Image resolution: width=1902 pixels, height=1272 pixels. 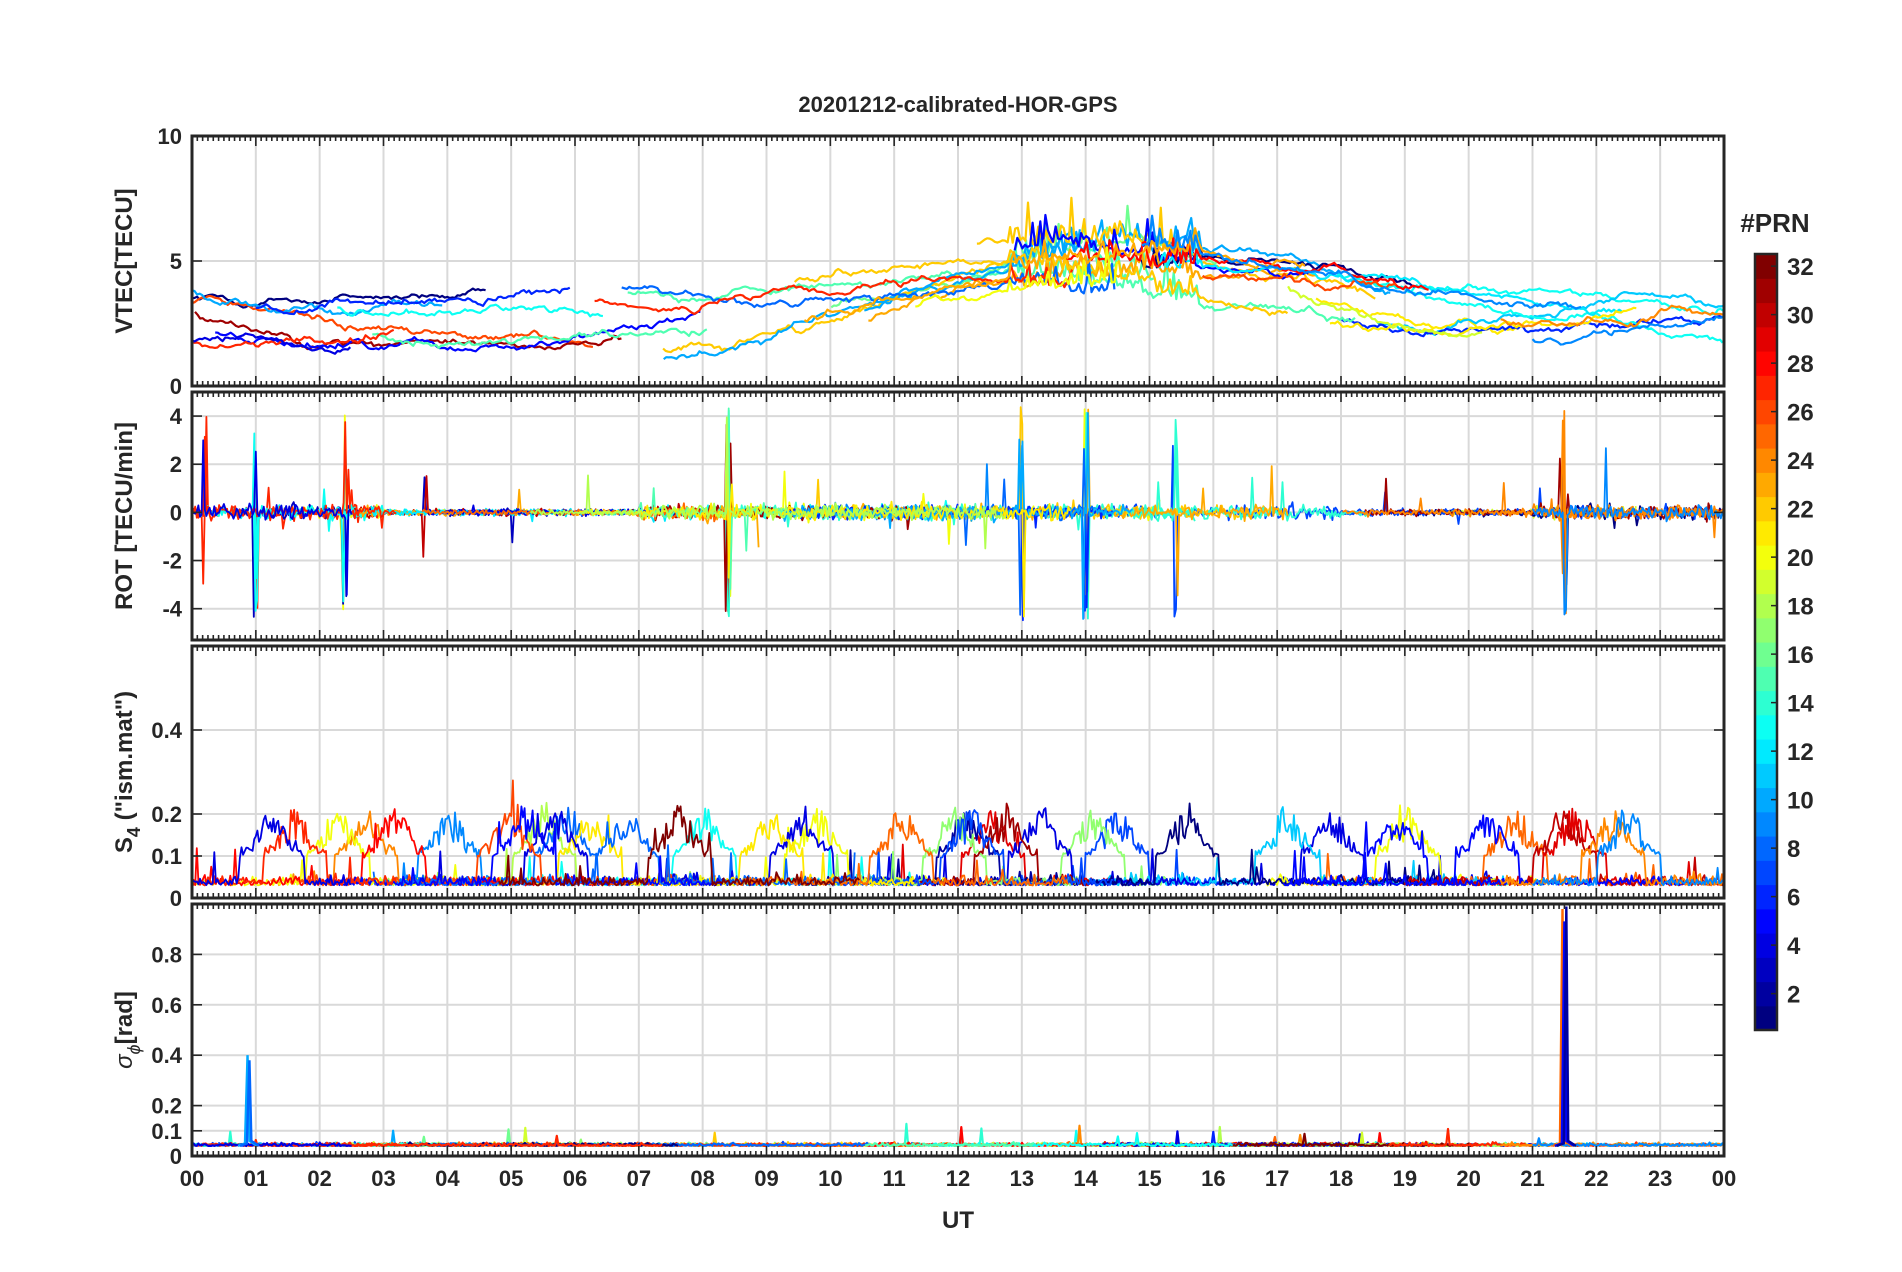 What do you see at coordinates (256, 1178) in the screenshot?
I see `x-tick-label: 01` at bounding box center [256, 1178].